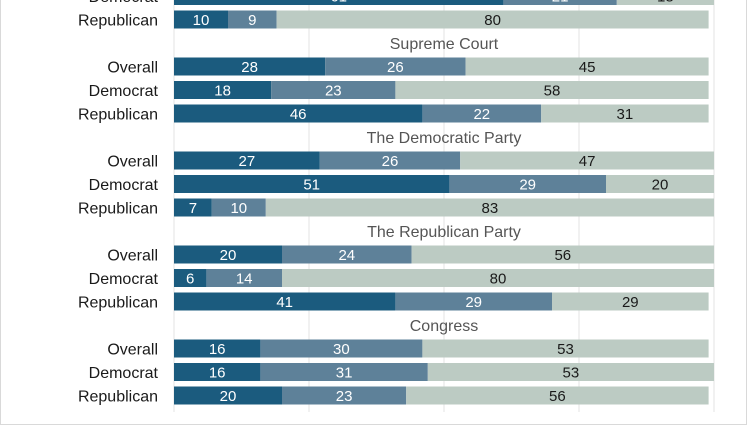 This screenshot has width=747, height=426. I want to click on data-label: 6, so click(190, 279).